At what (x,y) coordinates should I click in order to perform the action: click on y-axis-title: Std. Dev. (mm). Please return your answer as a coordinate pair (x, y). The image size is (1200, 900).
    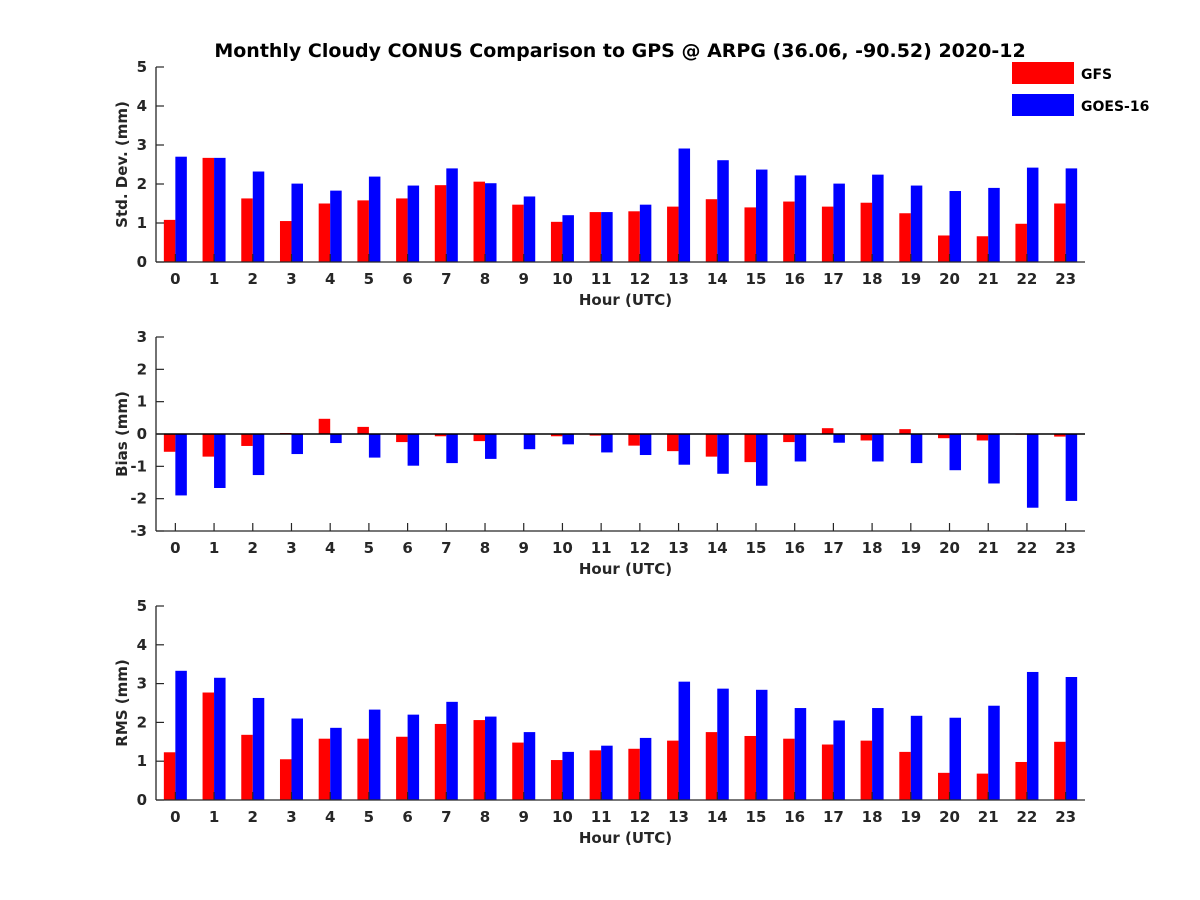
    Looking at the image, I should click on (122, 164).